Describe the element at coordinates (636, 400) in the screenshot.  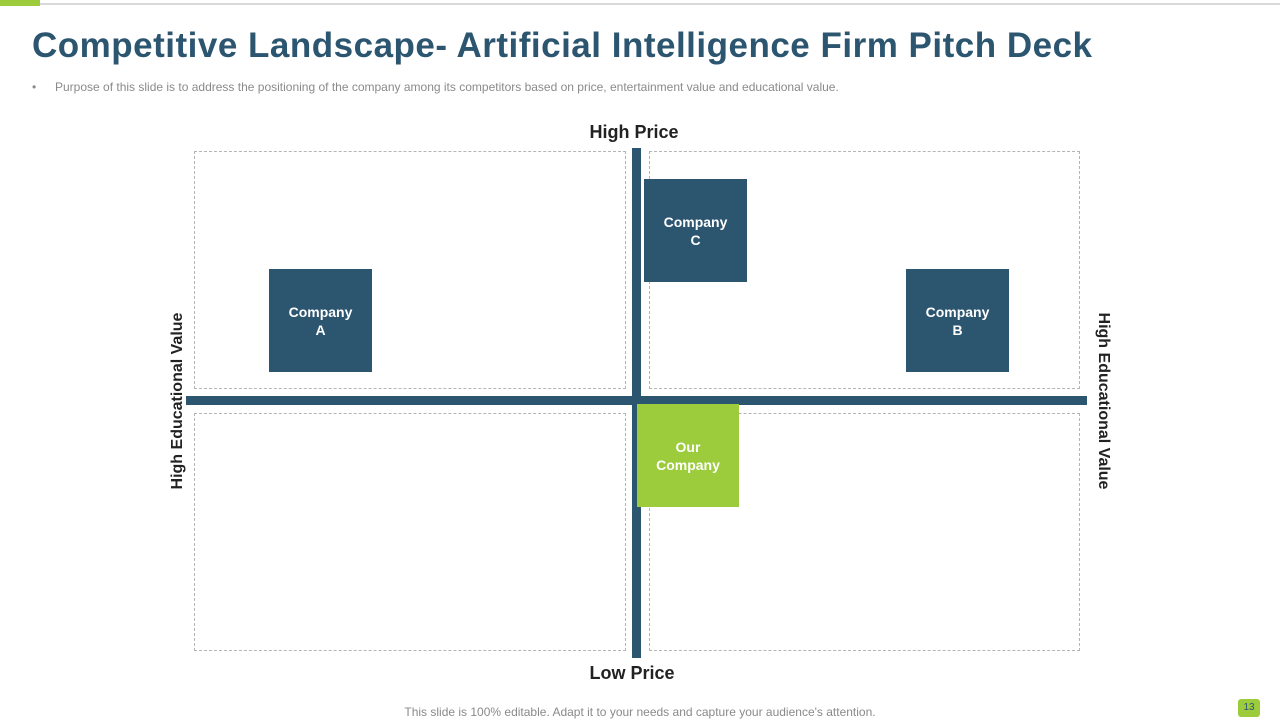
I see `horizontal-axis` at that location.